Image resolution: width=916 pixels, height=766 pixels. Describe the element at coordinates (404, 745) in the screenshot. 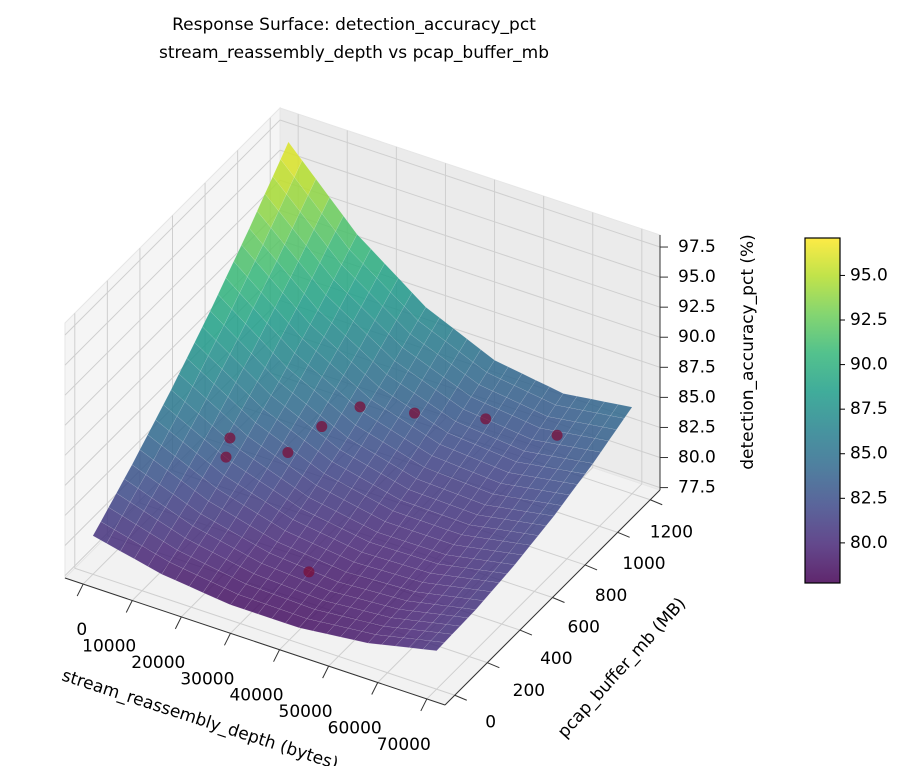

I see `x-tick-label: 70000` at that location.